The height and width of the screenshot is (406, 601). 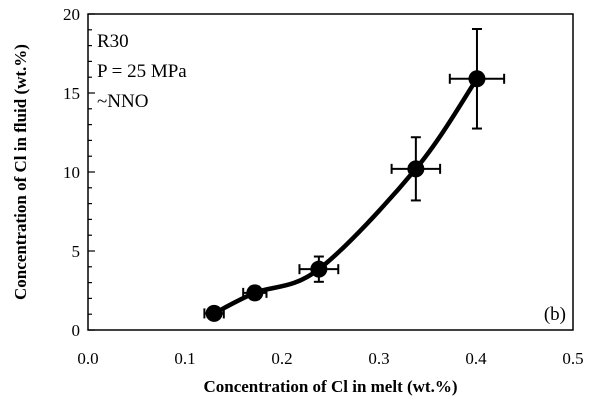 I want to click on sample-label: R30, so click(x=113, y=41).